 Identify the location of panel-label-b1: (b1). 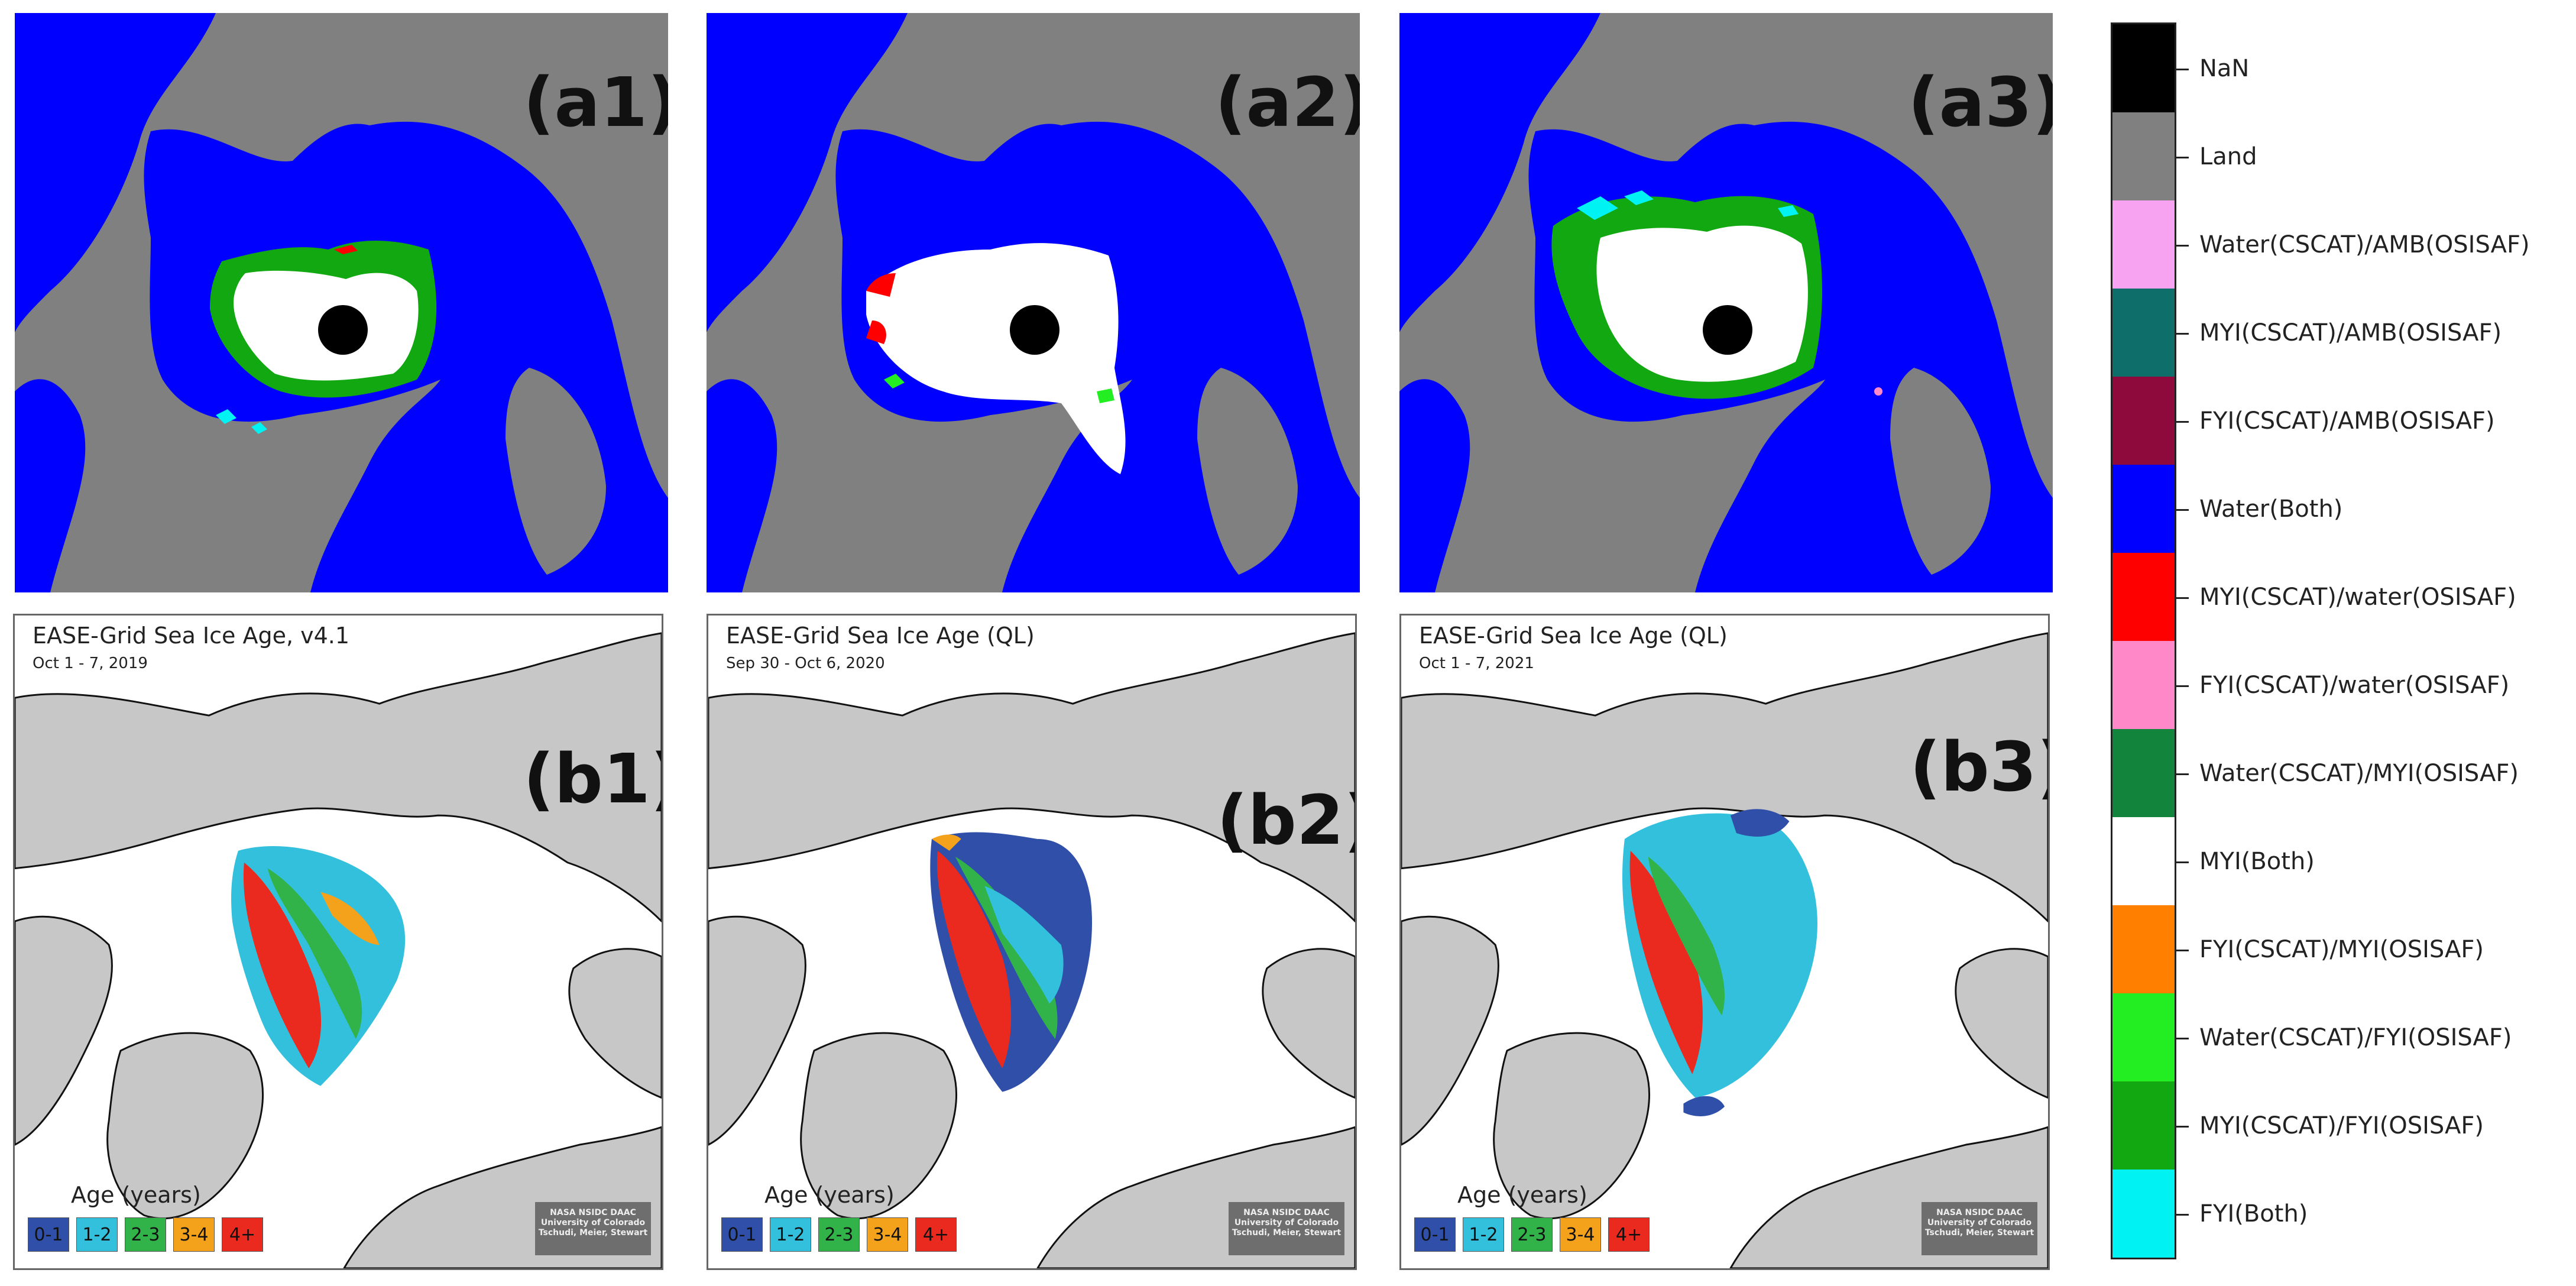
(592, 779).